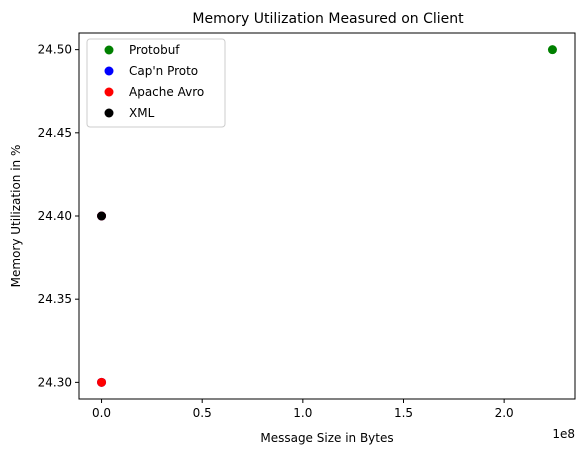 The image size is (588, 455). Describe the element at coordinates (302, 413) in the screenshot. I see `x-tick-label: 1.0` at that location.